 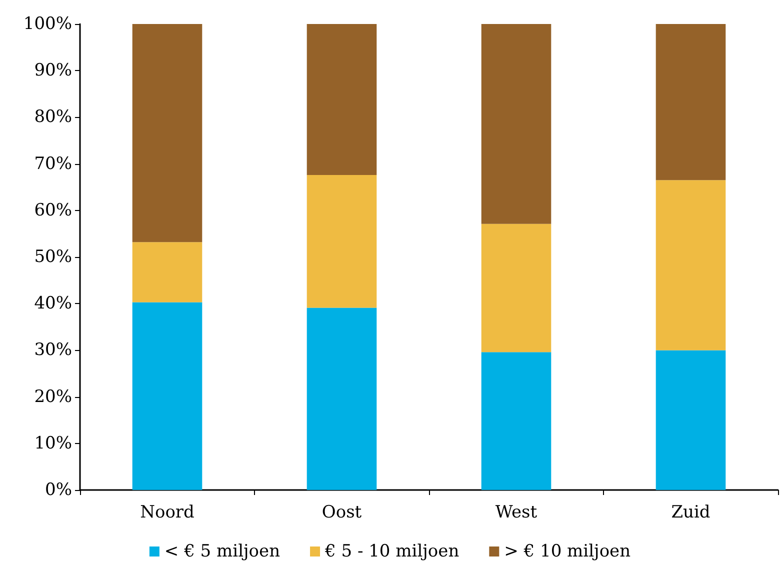 What do you see at coordinates (392, 552) in the screenshot?
I see `legend-label: € 5 - 10 miljoen` at bounding box center [392, 552].